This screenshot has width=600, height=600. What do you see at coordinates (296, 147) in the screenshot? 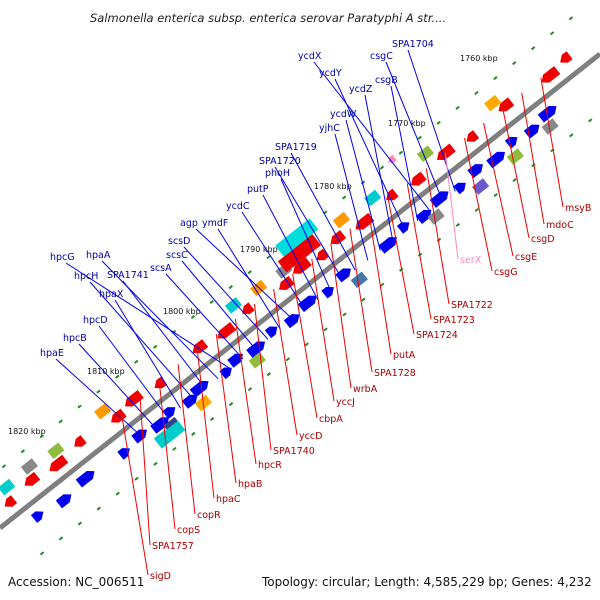
I see `gene-label-forward: SPA1719` at bounding box center [296, 147].